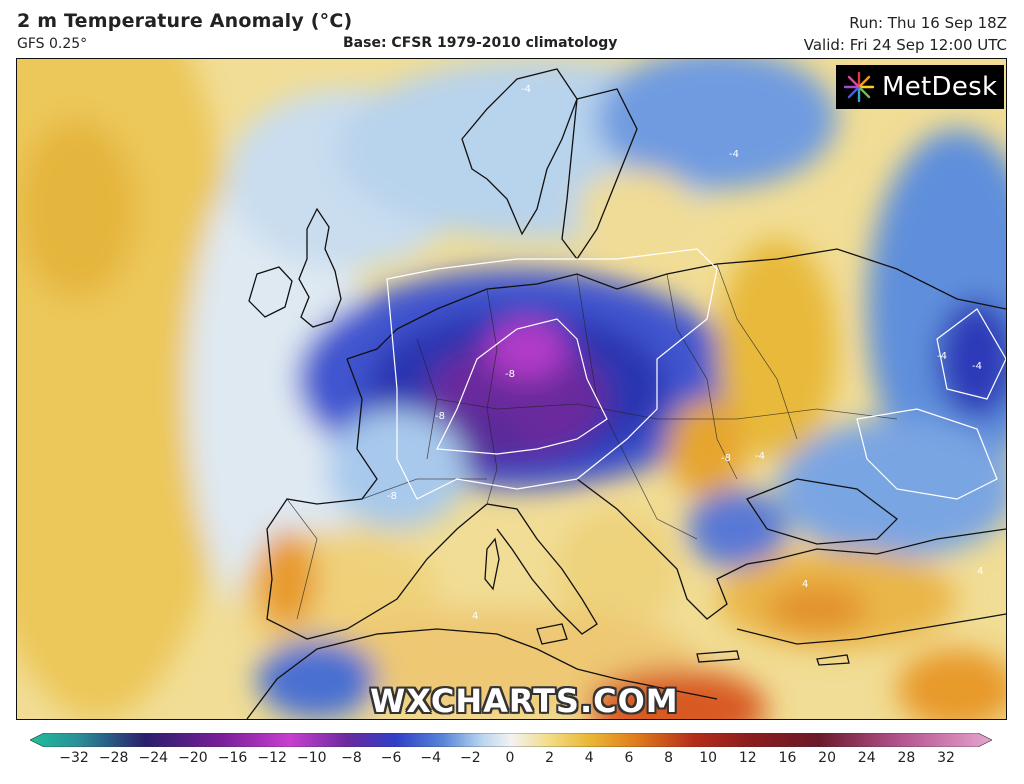  Describe the element at coordinates (153, 758) in the screenshot. I see `colorbar-tick-label: −24` at that location.